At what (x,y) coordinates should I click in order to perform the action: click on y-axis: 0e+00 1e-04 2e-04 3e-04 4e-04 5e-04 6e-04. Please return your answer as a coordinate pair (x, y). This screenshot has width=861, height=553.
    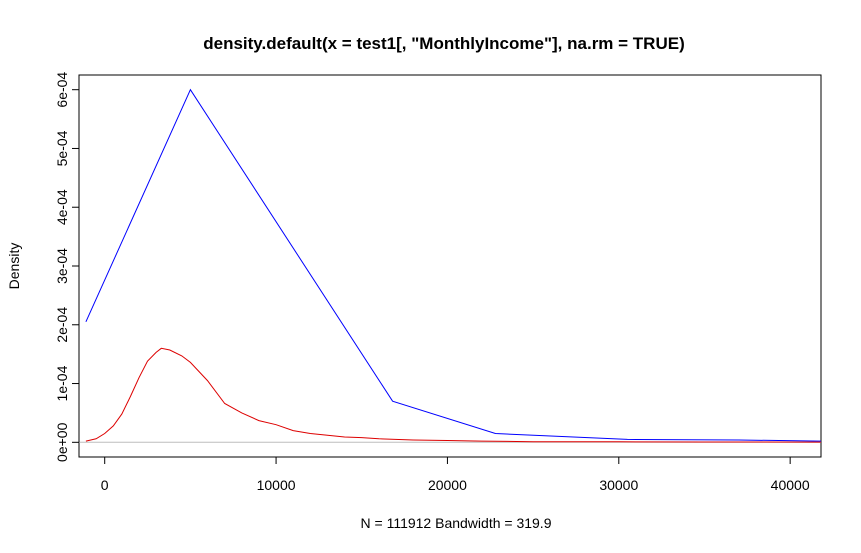
    Looking at the image, I should click on (67, 267).